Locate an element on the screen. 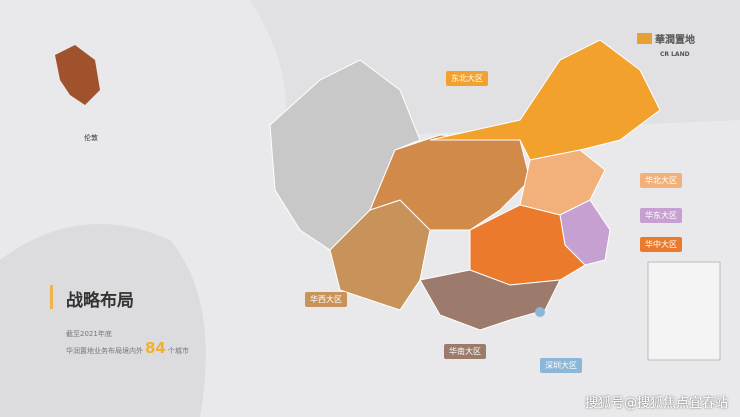 The width and height of the screenshot is (740, 417). logo-en: CR LAND is located at coordinates (675, 54).